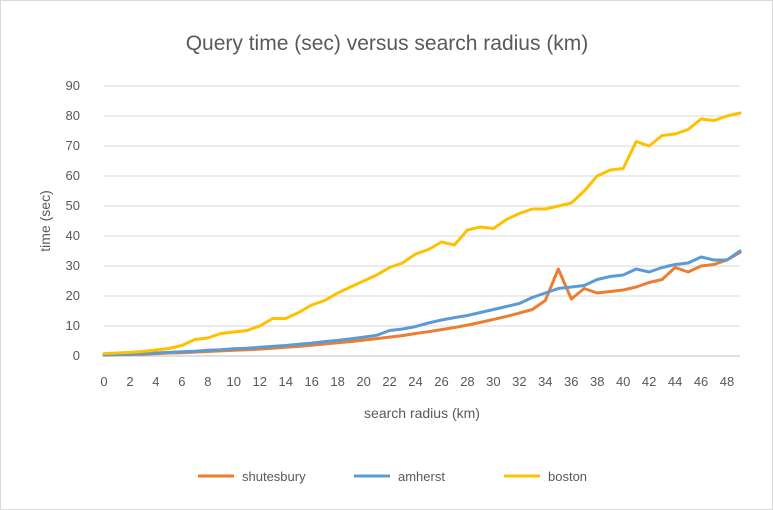 This screenshot has height=510, width=773. I want to click on x-tick-label: 0, so click(103, 381).